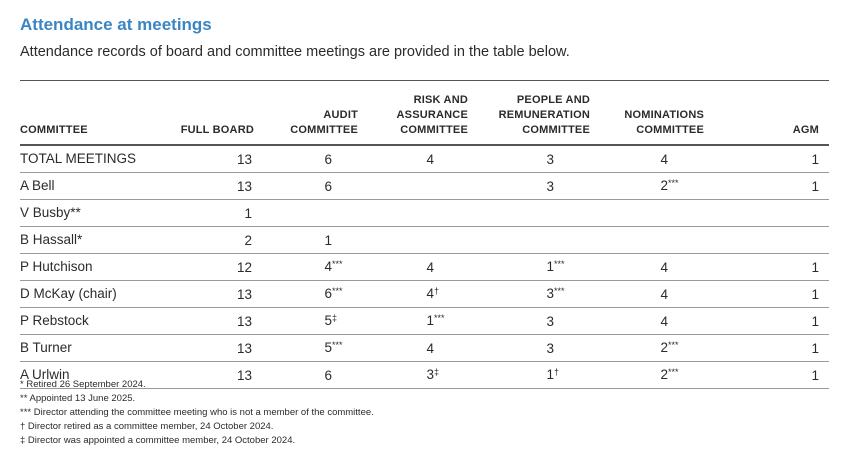 This screenshot has height=453, width=864. I want to click on cell-value-wrap: 3 ‡, so click(432, 375).